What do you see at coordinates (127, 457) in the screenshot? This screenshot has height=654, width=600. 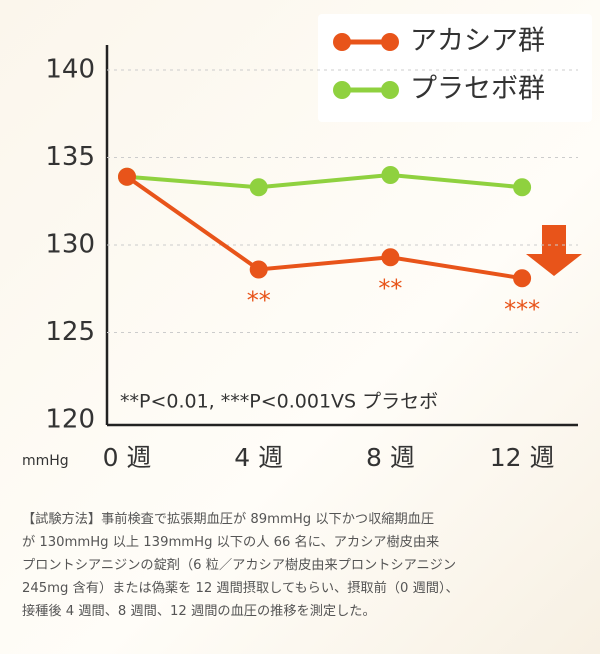 I see `x-tick-label: 0 週` at bounding box center [127, 457].